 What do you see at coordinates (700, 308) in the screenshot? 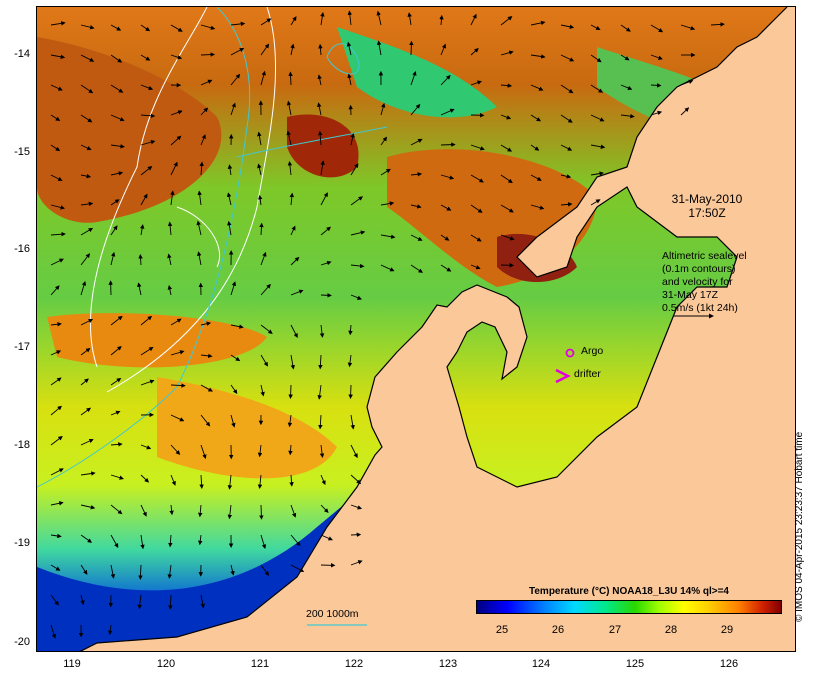
I see `altimetry-line: 0.5m/s (1kt 24h)` at bounding box center [700, 308].